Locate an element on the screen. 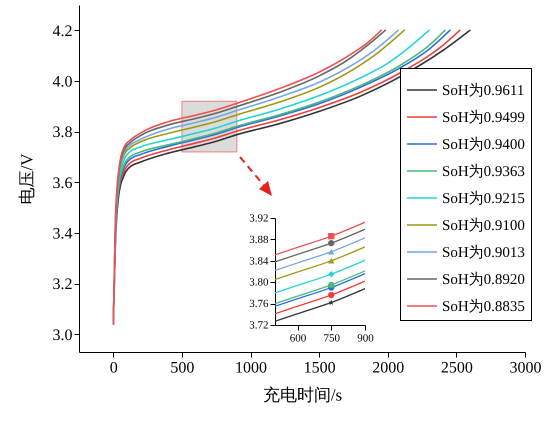 The height and width of the screenshot is (421, 549). x-tick-label: 2500 is located at coordinates (456, 368).